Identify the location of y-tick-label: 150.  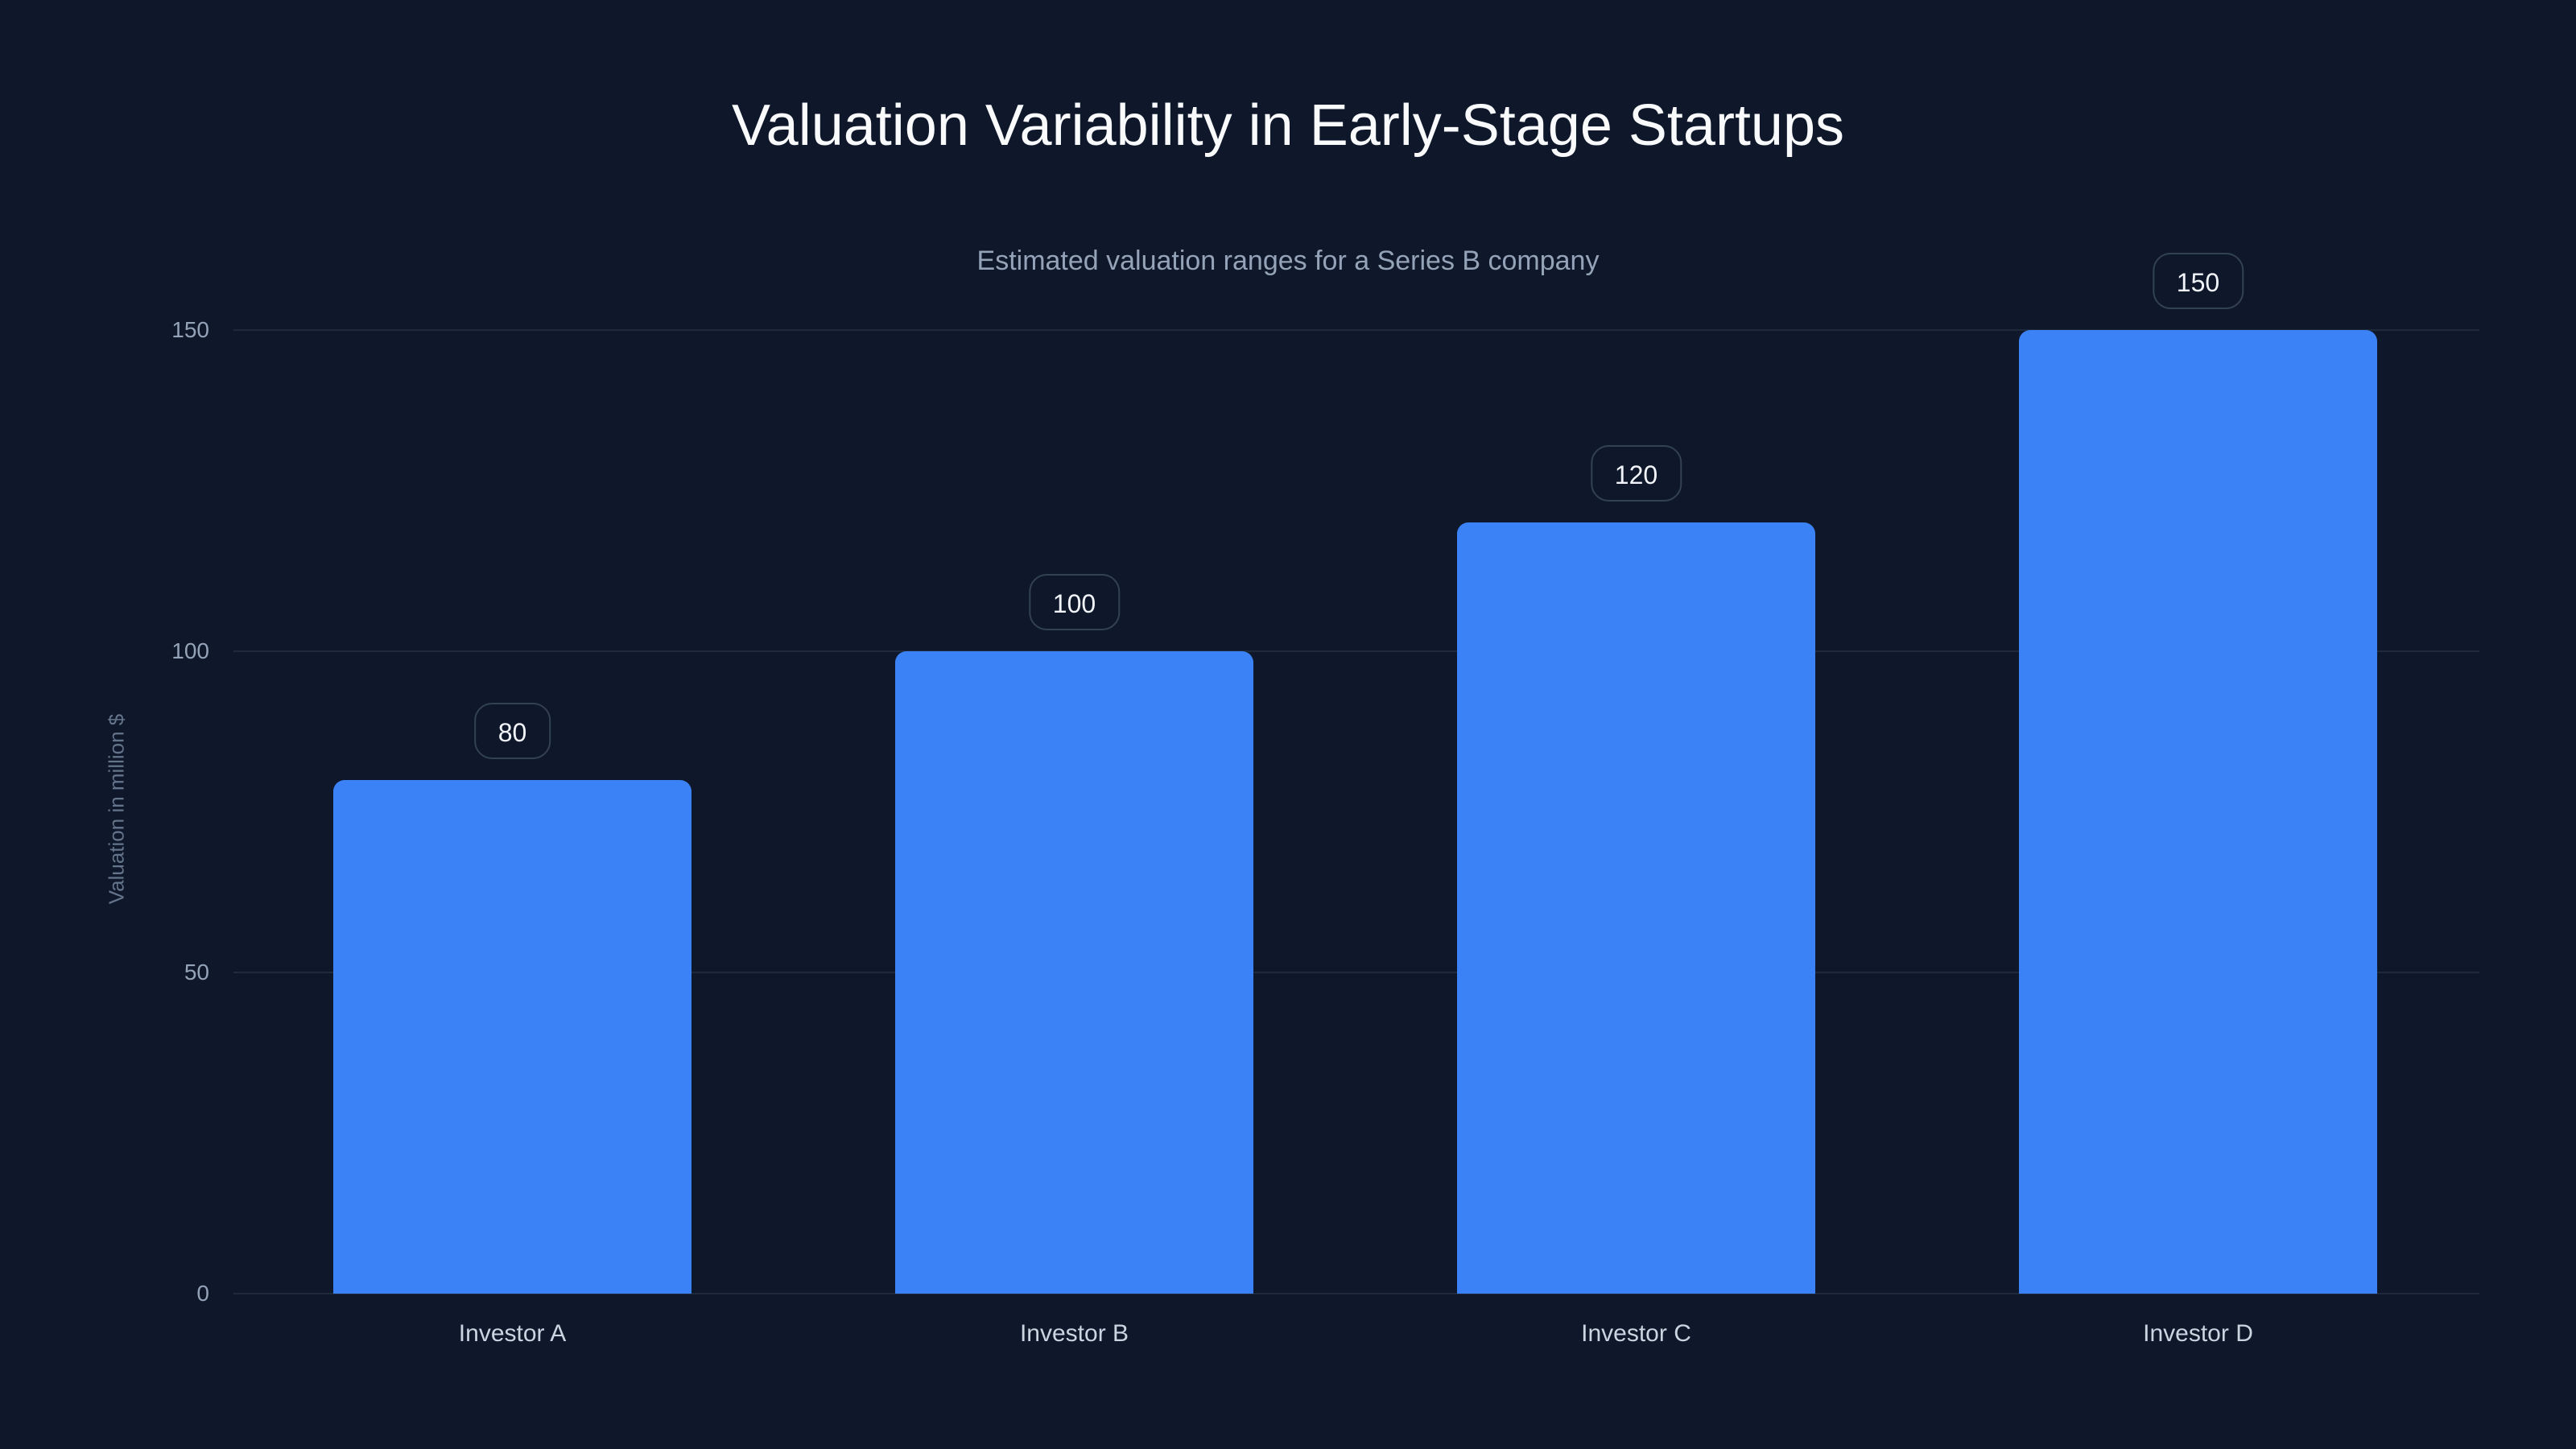
(190, 329).